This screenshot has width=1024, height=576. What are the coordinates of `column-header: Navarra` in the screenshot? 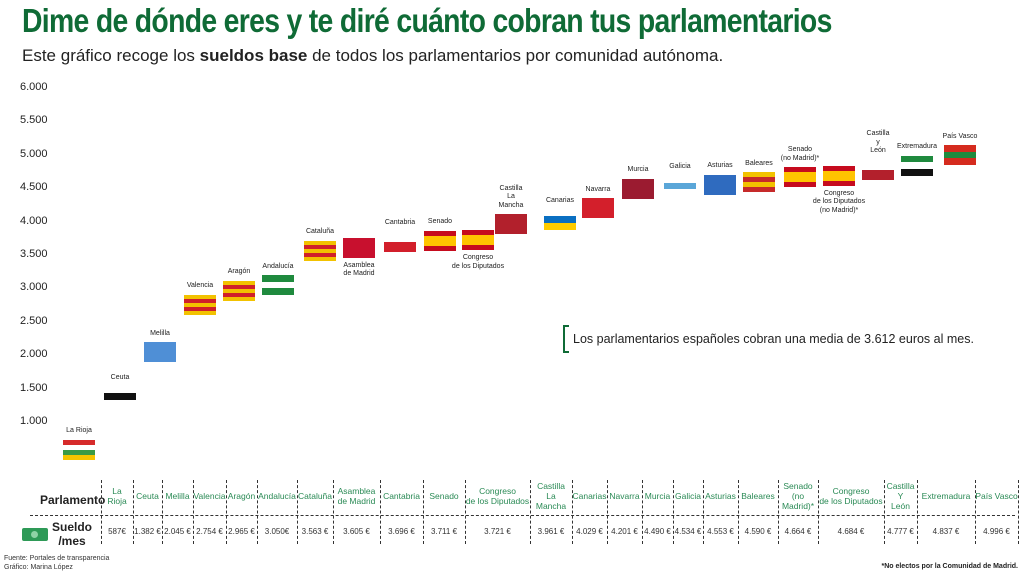 It's located at (624, 496).